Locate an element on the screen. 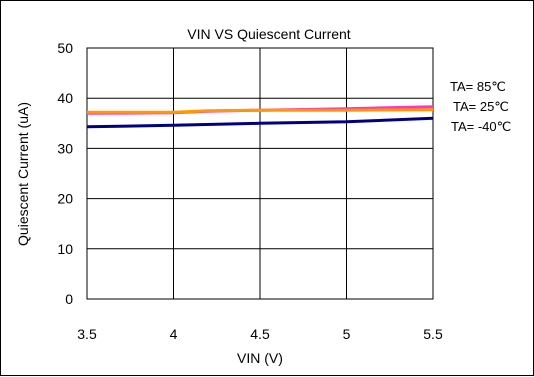 This screenshot has width=534, height=377. x-tick-label: 5 is located at coordinates (347, 334).